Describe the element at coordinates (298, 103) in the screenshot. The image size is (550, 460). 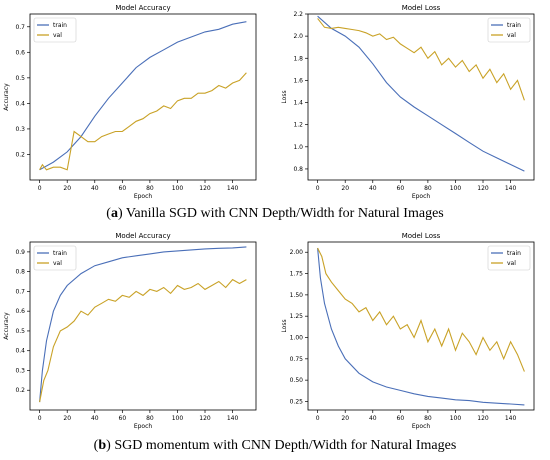
I see `y-tick-label: 1.4` at that location.